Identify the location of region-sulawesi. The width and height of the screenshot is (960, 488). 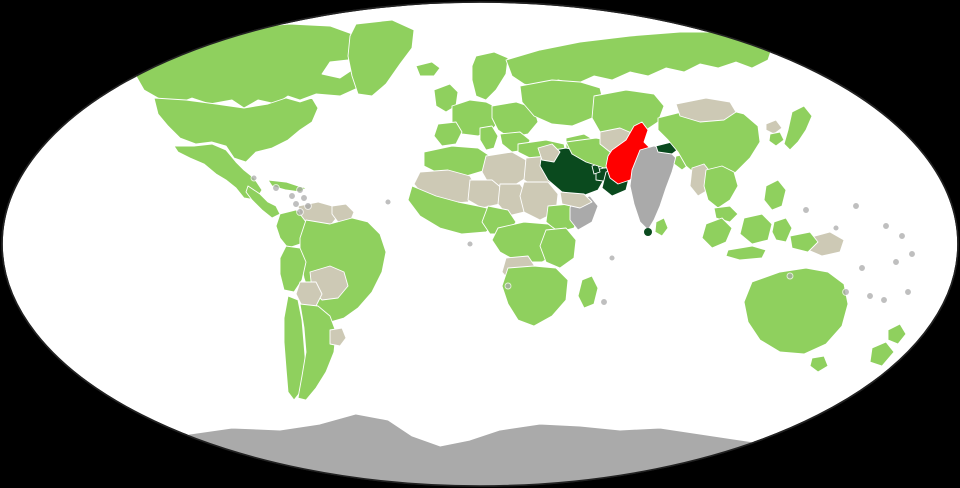
(782, 230).